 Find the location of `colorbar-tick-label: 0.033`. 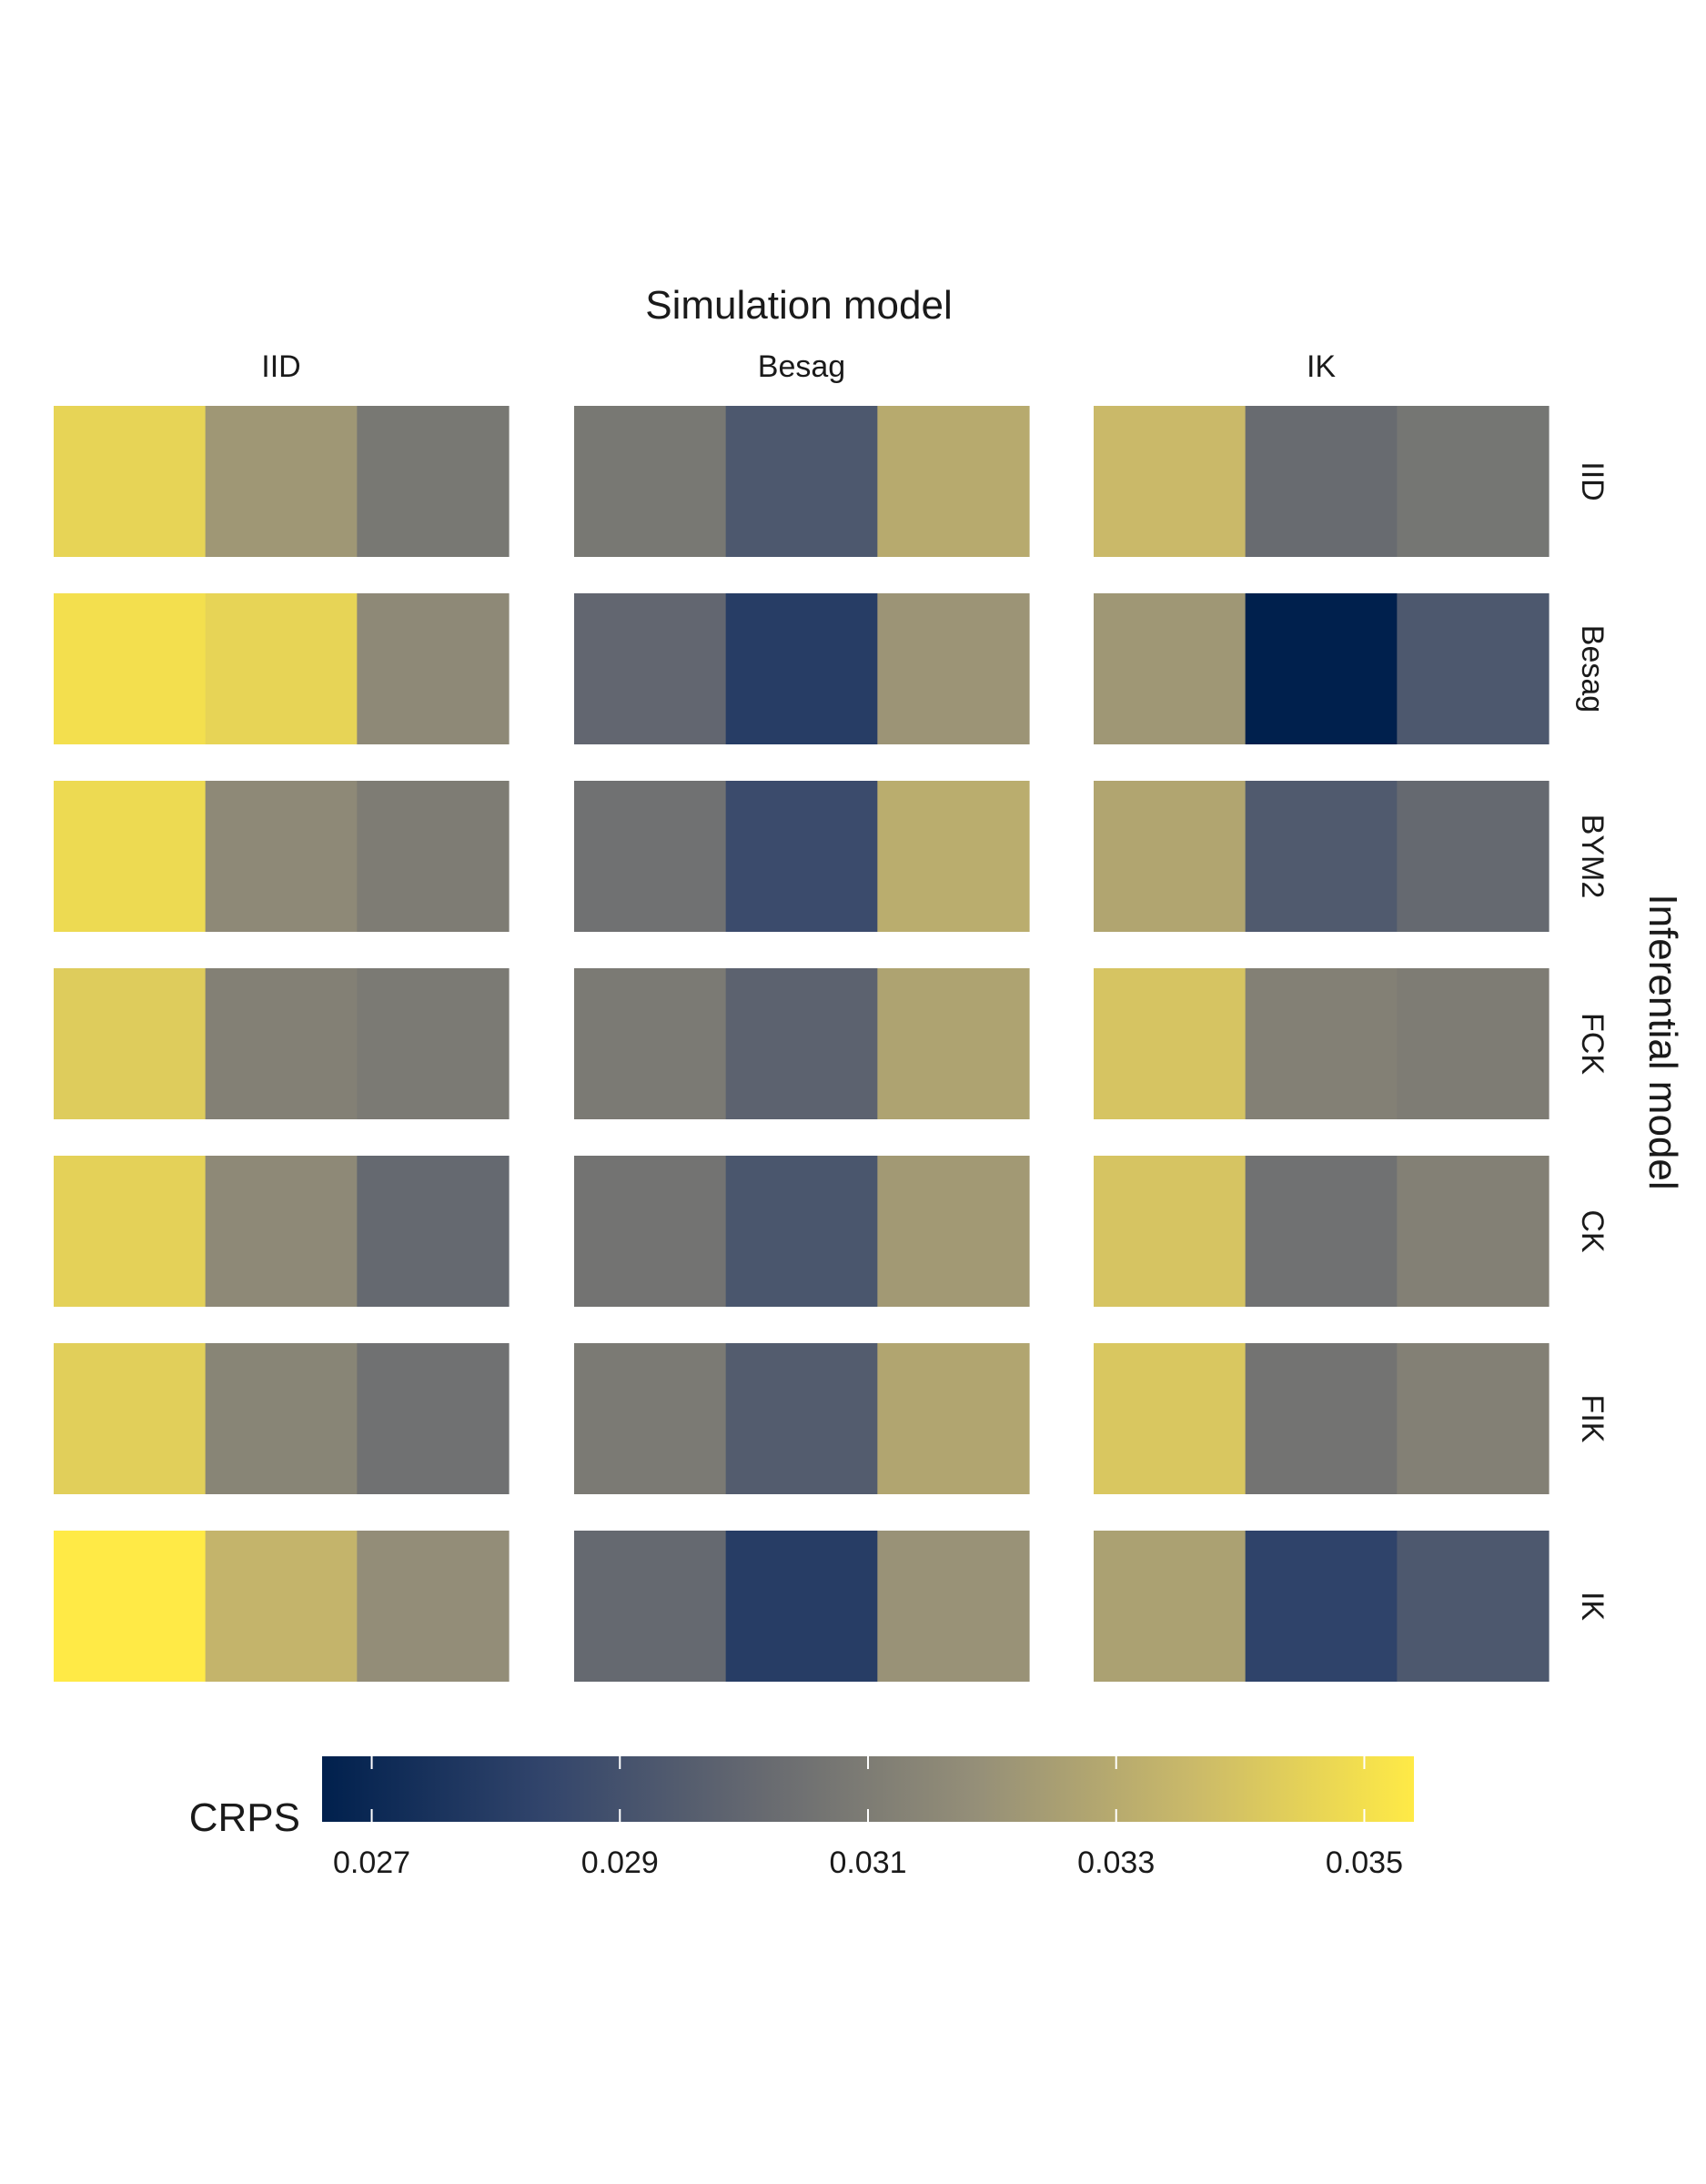

colorbar-tick-label: 0.033 is located at coordinates (1116, 1863).